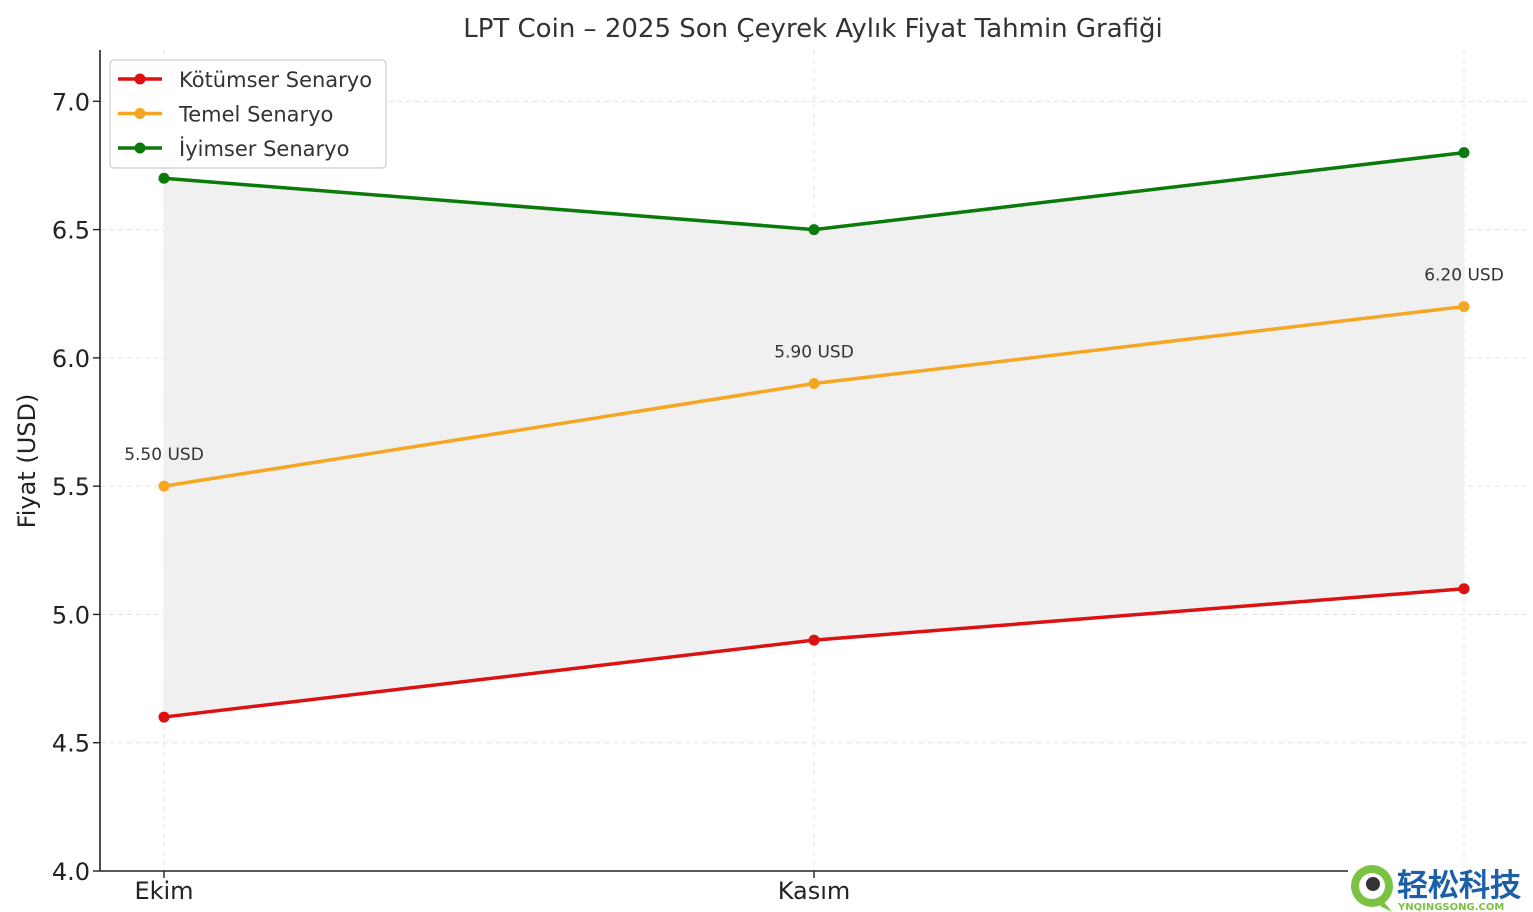 This screenshot has height=912, width=1533. I want to click on data-label: 5.50 USD, so click(164, 455).